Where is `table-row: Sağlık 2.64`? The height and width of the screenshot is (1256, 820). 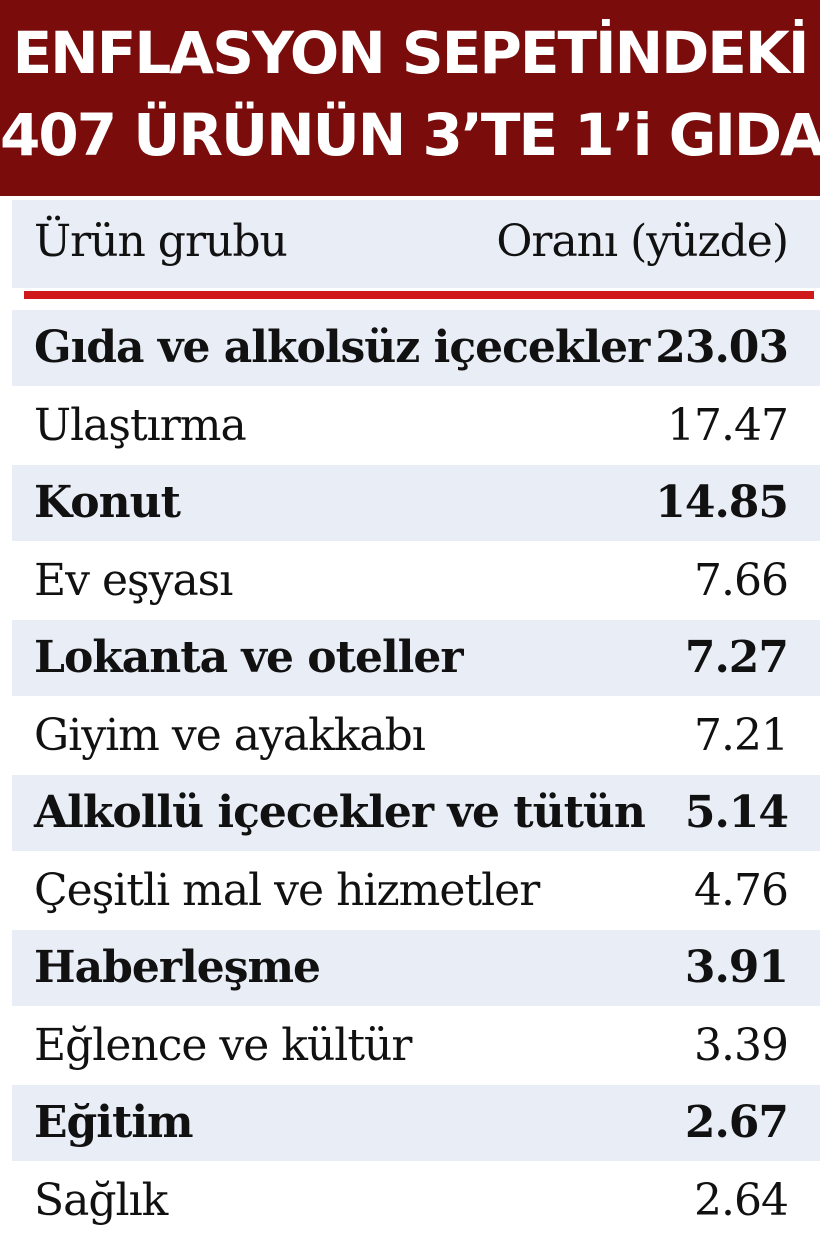 table-row: Sağlık 2.64 is located at coordinates (416, 1201).